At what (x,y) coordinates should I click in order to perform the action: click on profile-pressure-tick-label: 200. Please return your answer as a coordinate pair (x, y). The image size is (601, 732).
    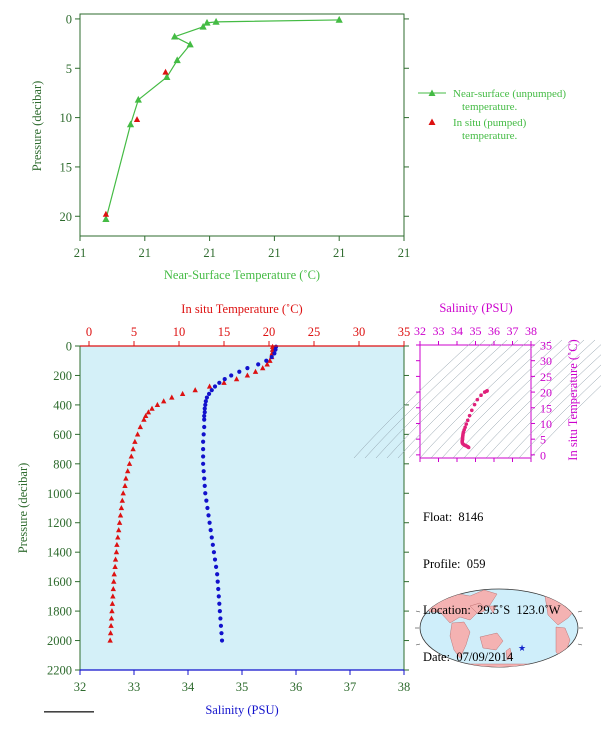
    Looking at the image, I should click on (62, 376).